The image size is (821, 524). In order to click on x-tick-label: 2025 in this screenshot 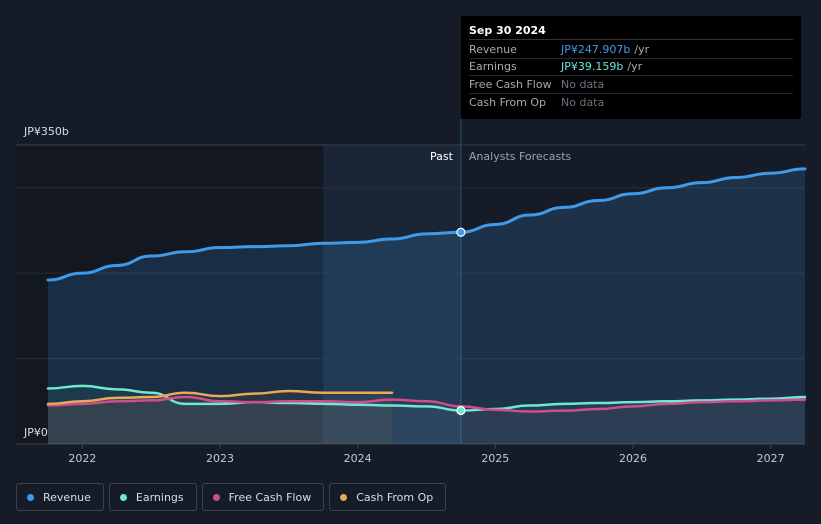, I will do `click(495, 458)`.